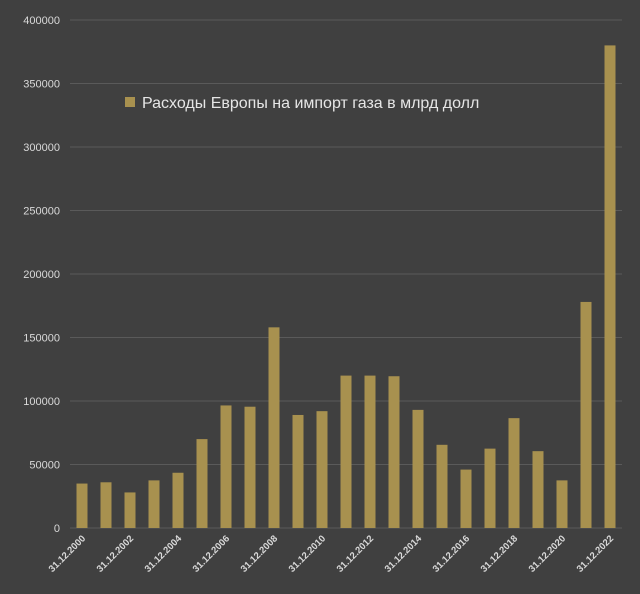 Image resolution: width=640 pixels, height=594 pixels. What do you see at coordinates (41, 148) in the screenshot?
I see `y-tick-label: 300000` at bounding box center [41, 148].